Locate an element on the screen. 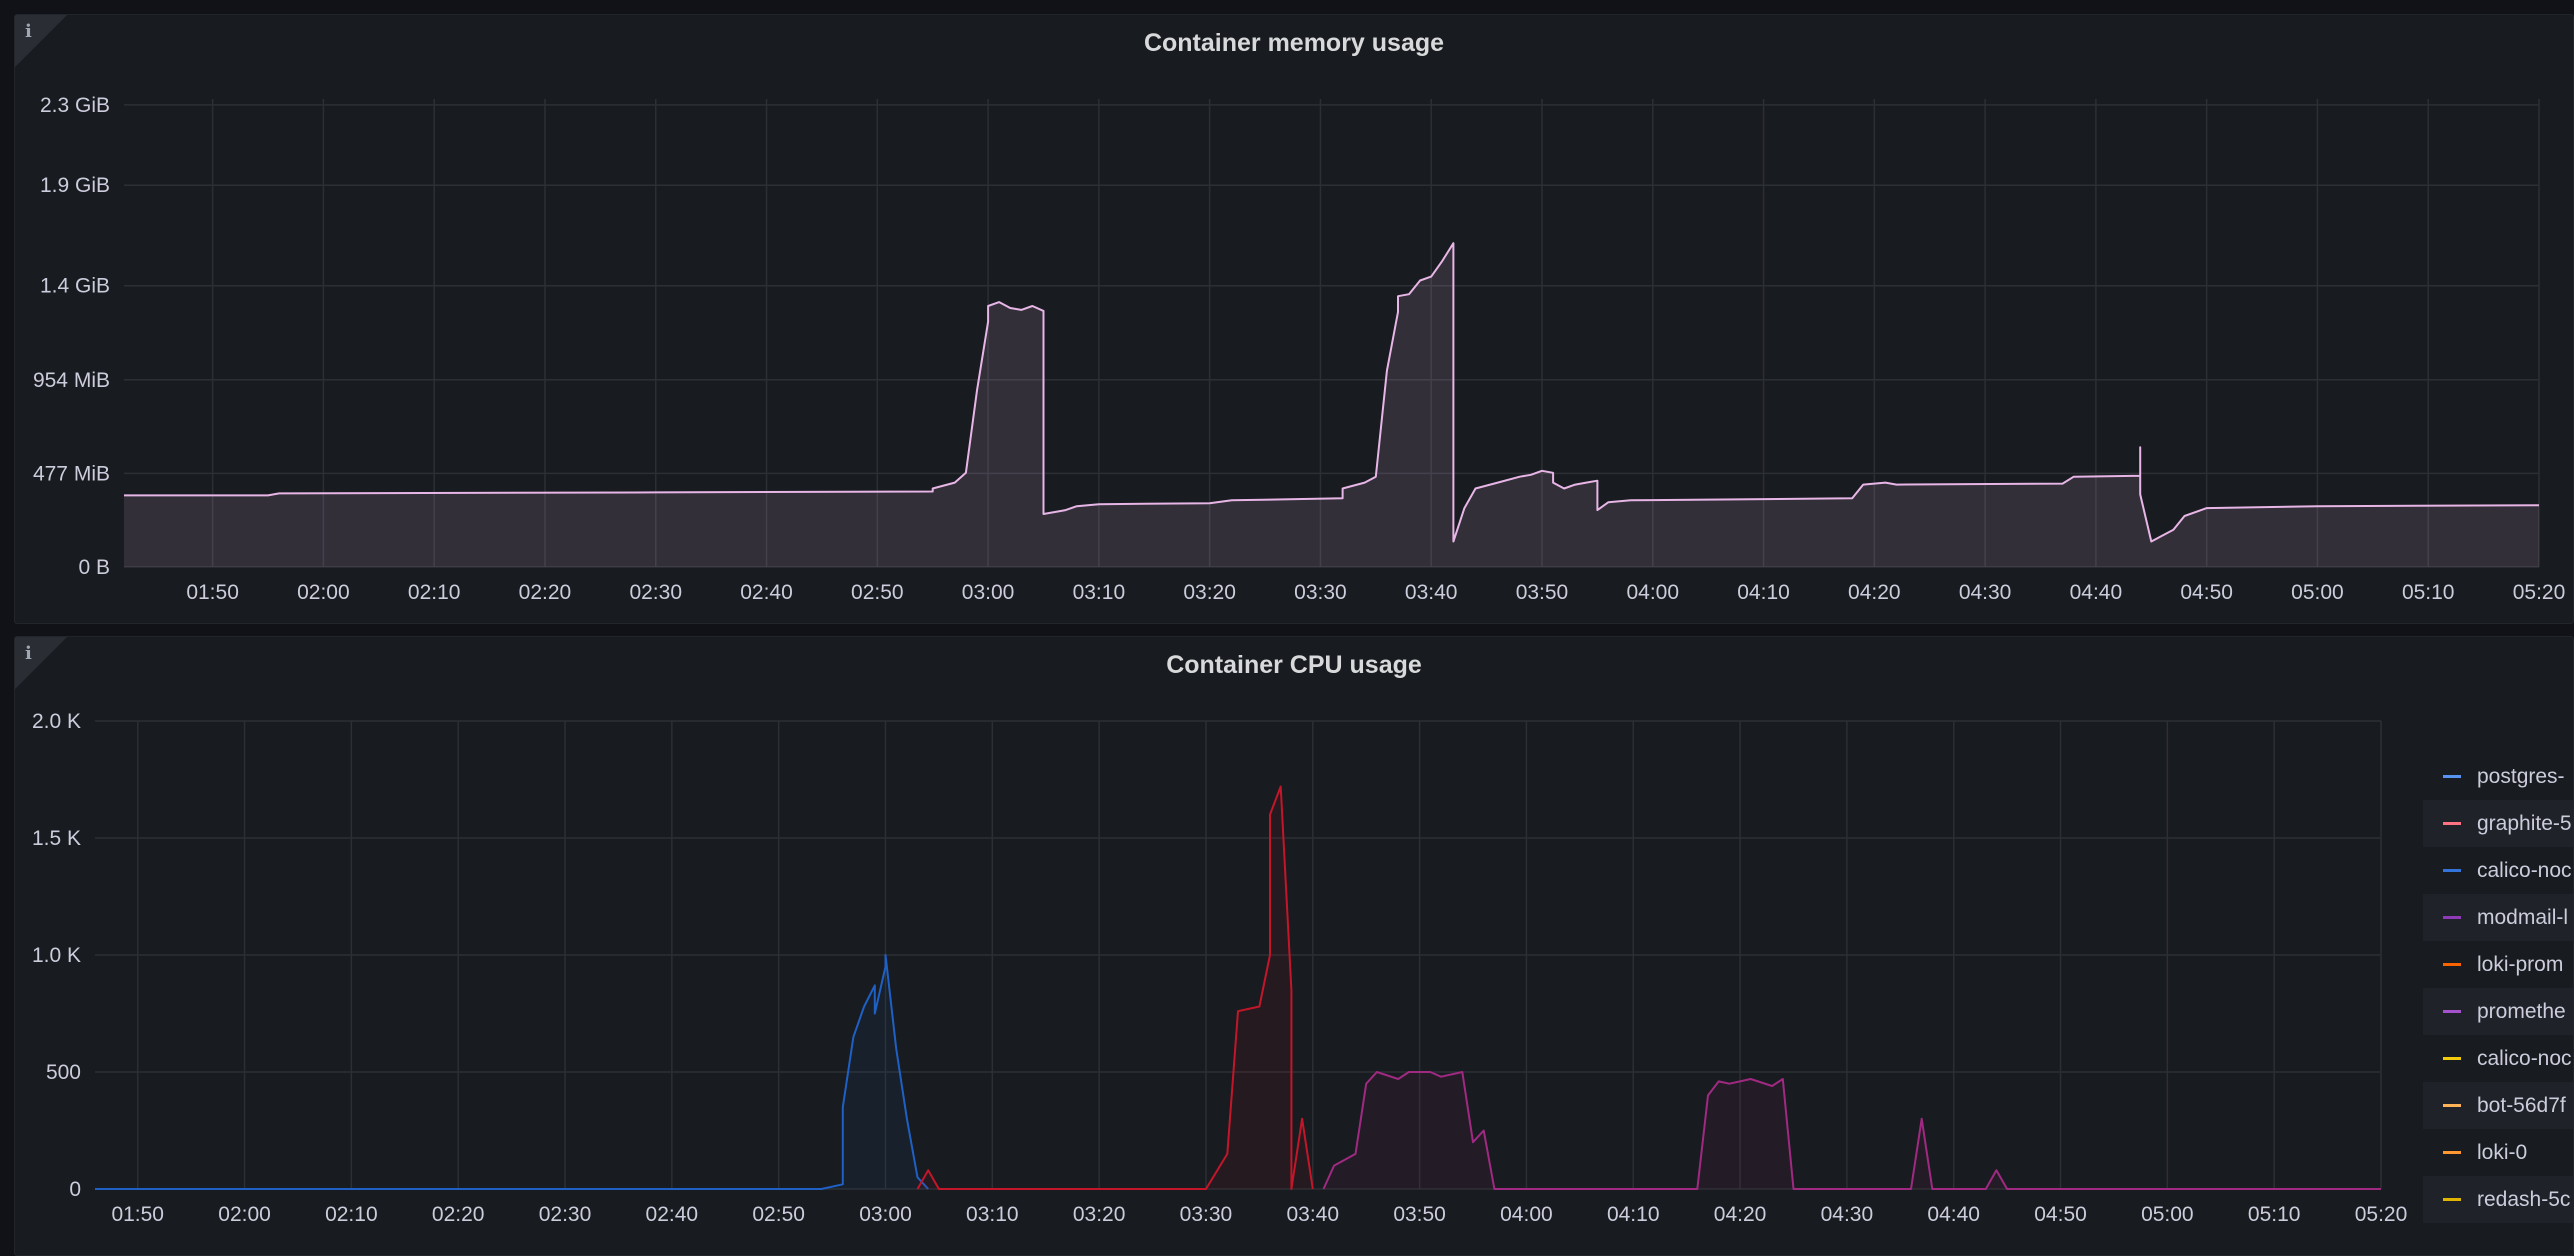 This screenshot has width=2574, height=1256. legend-item: modmail-l is located at coordinates (2498, 917).